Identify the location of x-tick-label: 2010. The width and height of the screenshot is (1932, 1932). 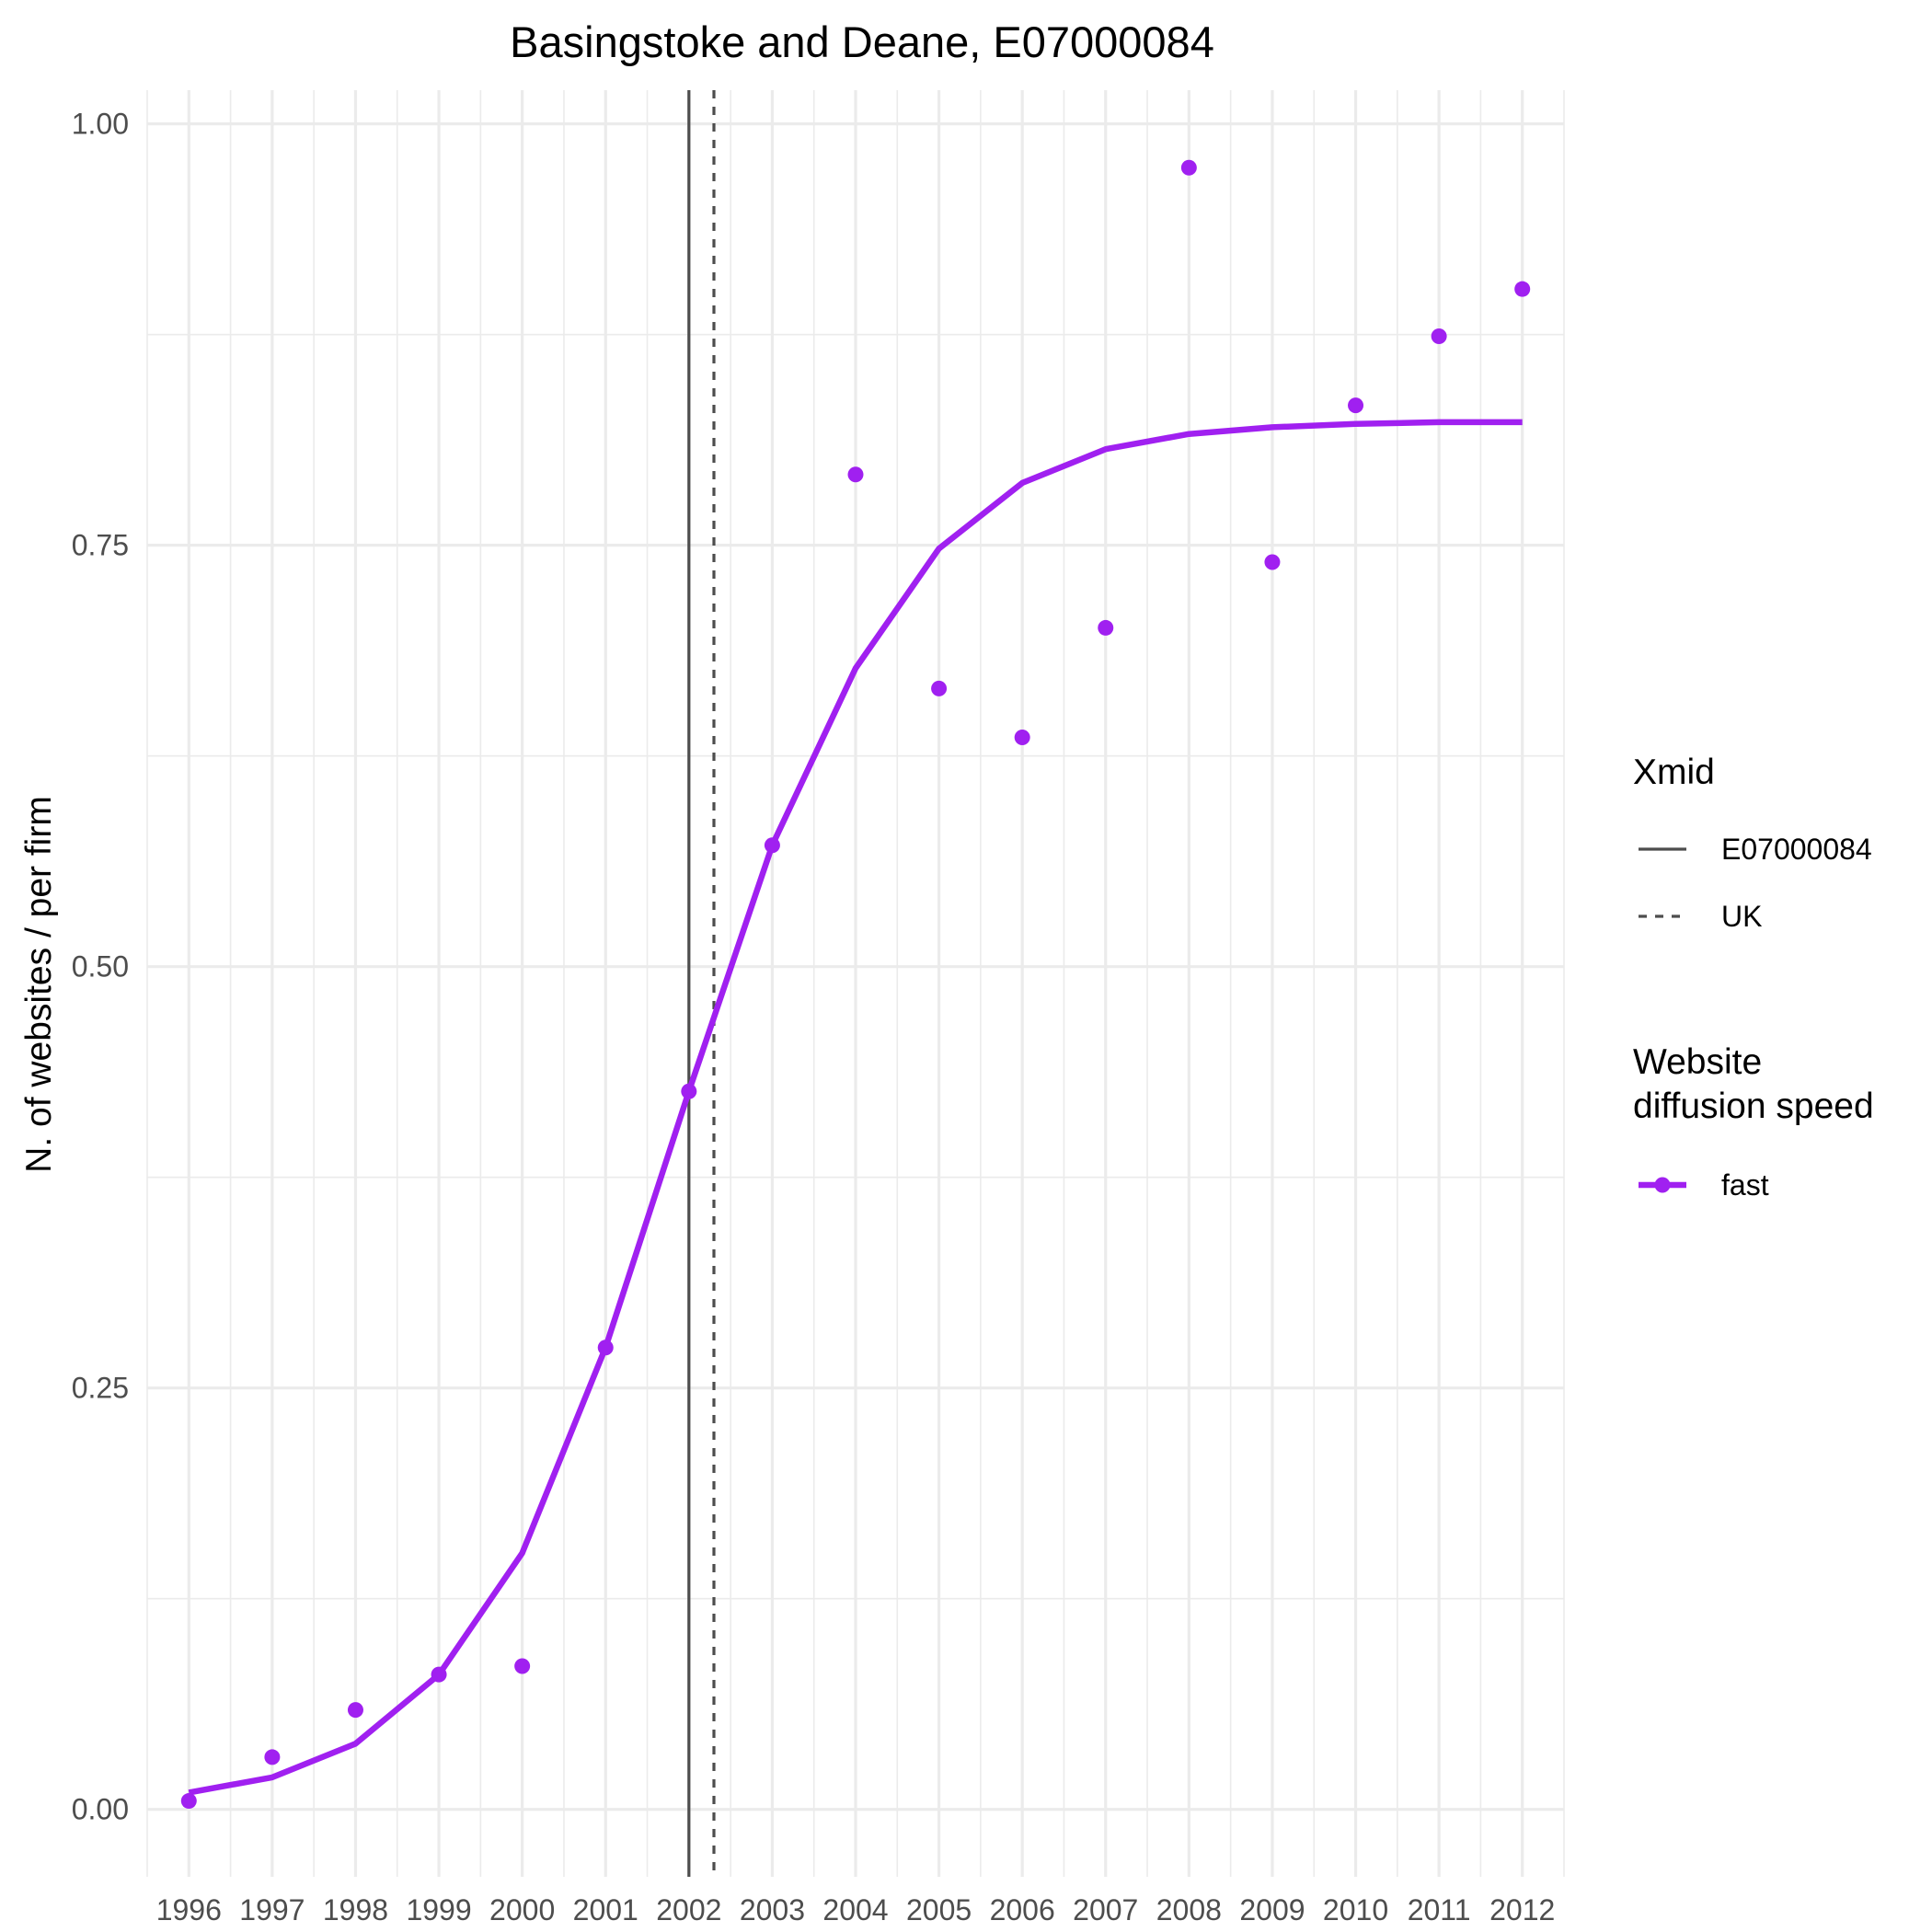
(1355, 1909).